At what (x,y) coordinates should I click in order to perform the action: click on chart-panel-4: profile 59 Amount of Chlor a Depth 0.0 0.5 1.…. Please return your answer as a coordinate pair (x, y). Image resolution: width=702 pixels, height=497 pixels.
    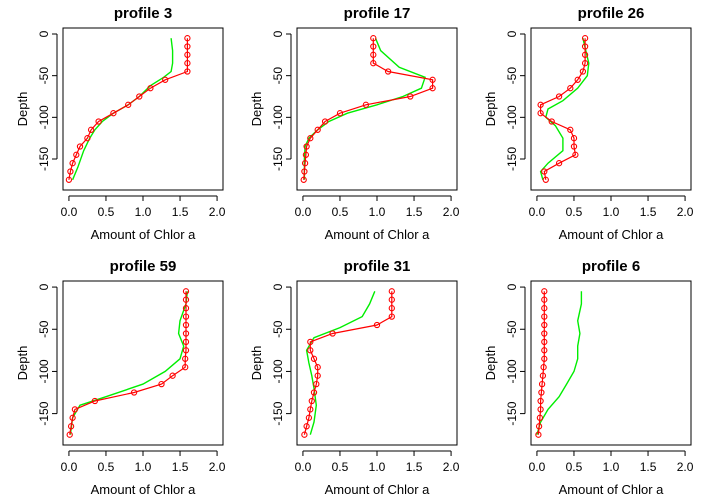
    Looking at the image, I should click on (120, 377).